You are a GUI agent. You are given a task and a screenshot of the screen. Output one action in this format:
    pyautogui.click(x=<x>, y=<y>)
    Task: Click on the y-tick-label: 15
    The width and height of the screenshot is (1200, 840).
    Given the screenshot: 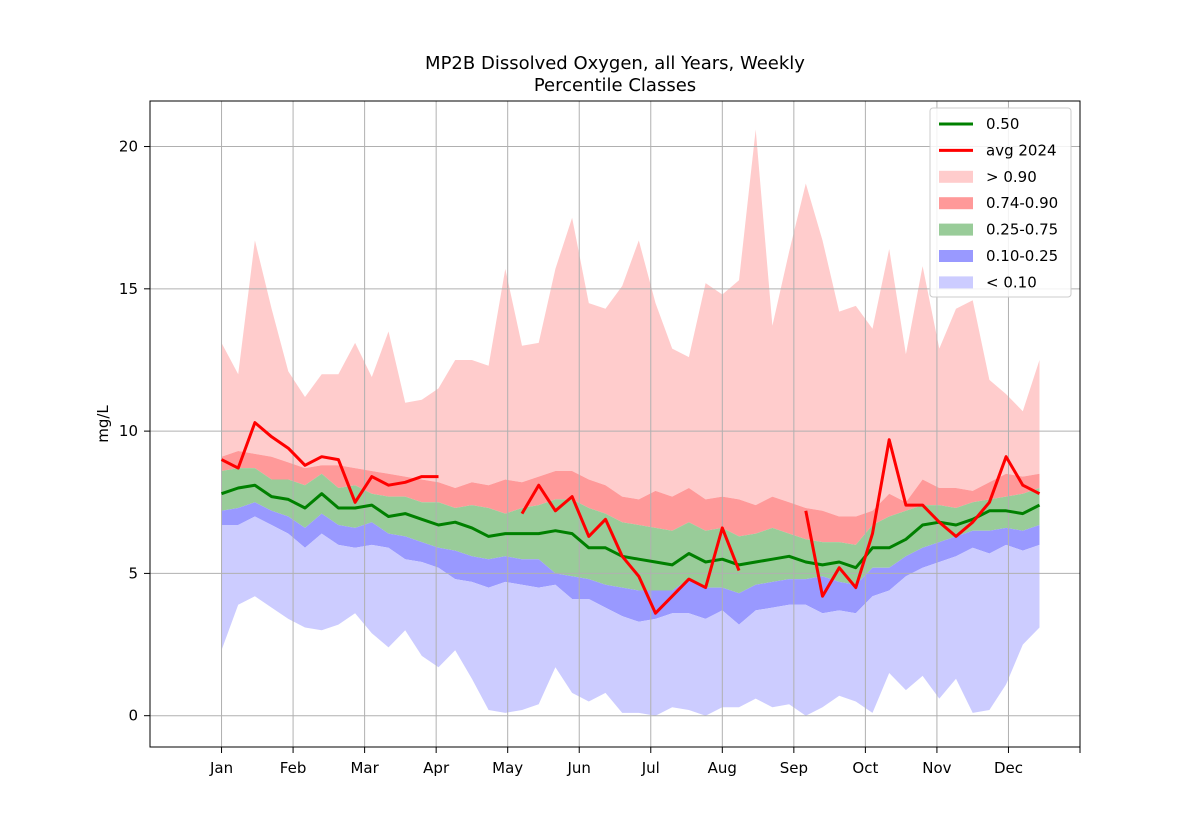 What is the action you would take?
    pyautogui.click(x=128, y=289)
    